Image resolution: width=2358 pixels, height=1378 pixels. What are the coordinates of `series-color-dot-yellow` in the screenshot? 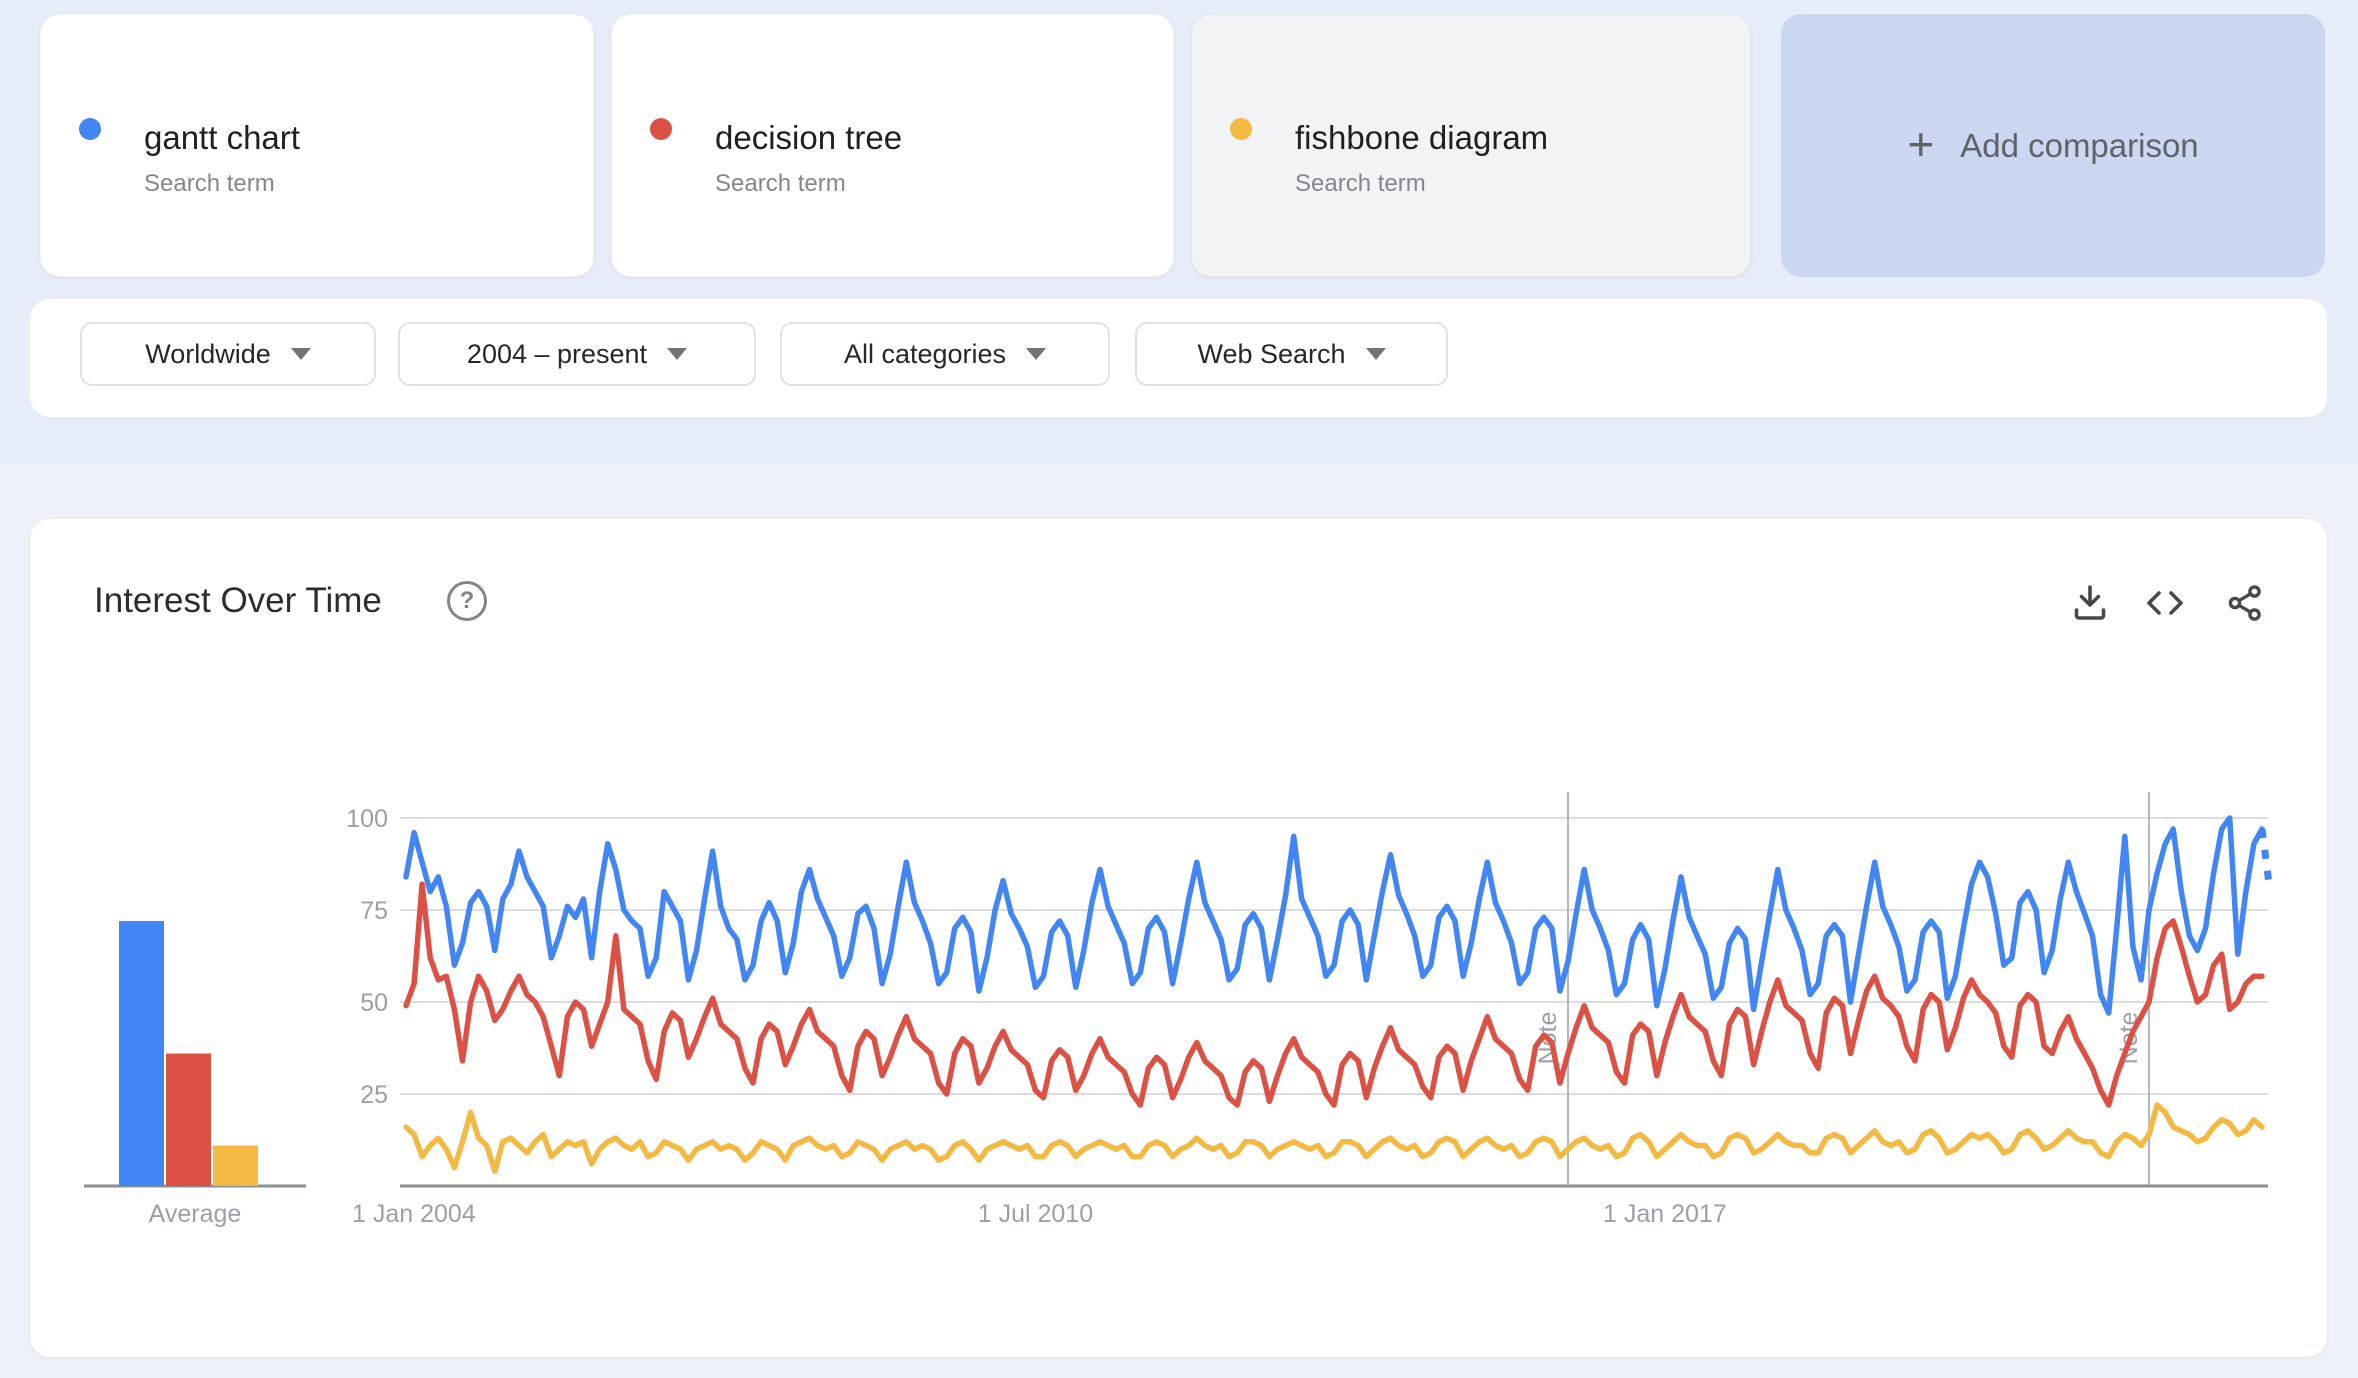 It's located at (1241, 129).